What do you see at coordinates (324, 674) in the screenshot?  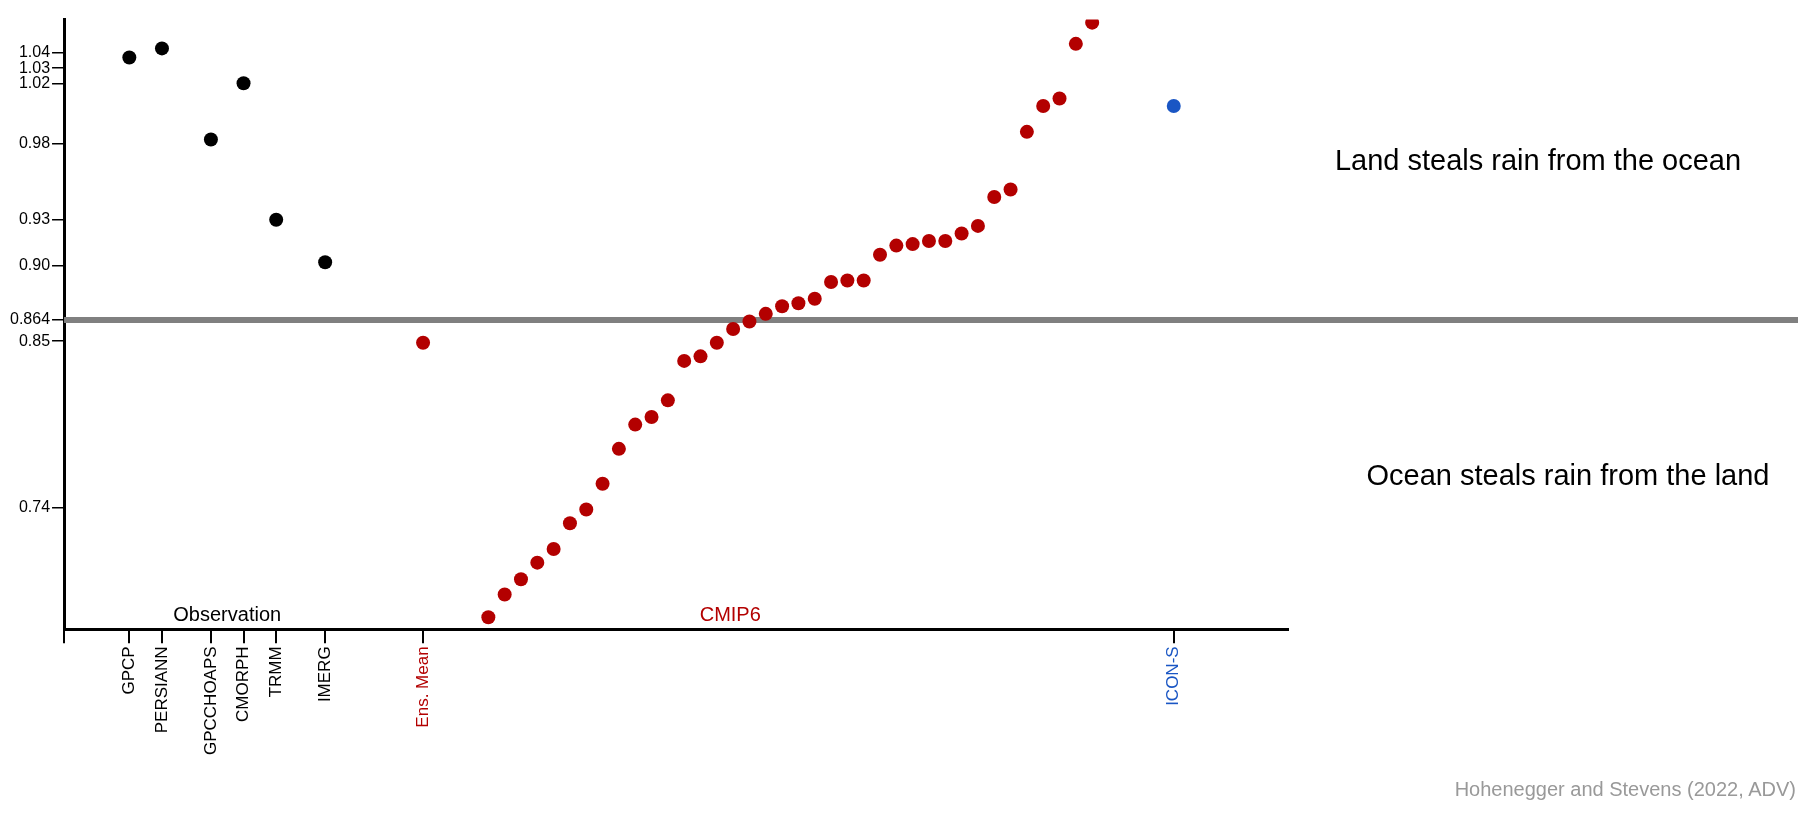 I see `x-tick-label: IMERG` at bounding box center [324, 674].